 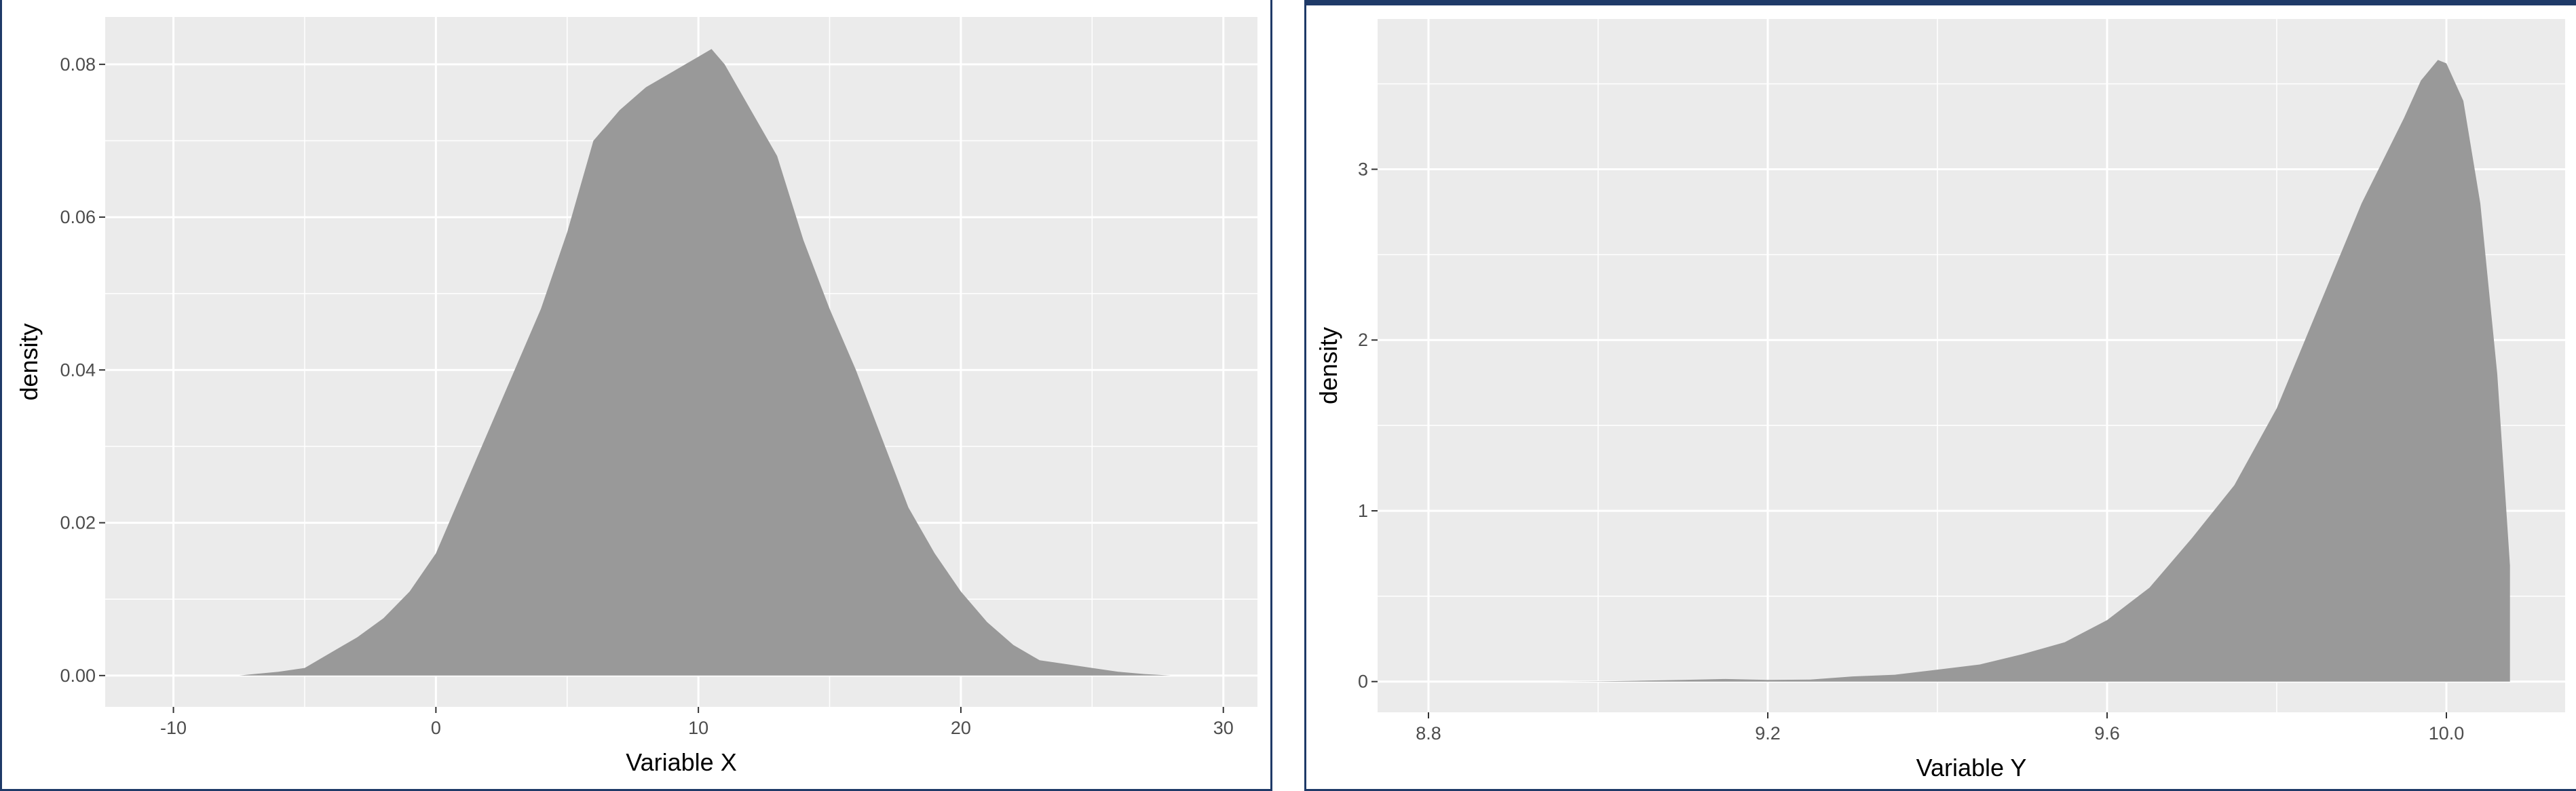 I want to click on x-tick-label: 10.0, so click(x=2447, y=733).